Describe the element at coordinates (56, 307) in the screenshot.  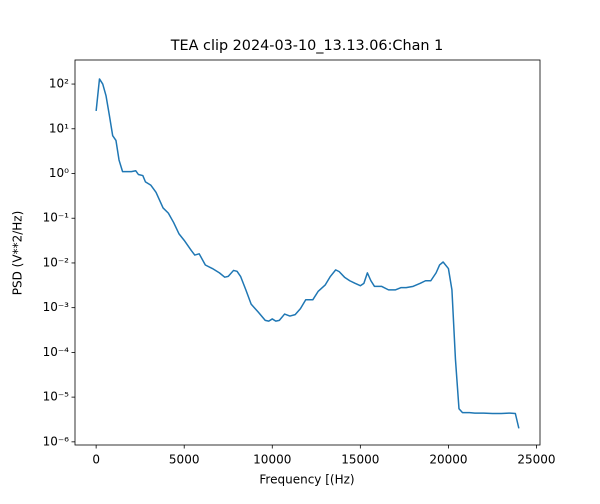
I see `y-tick-label: 10⁻³` at that location.